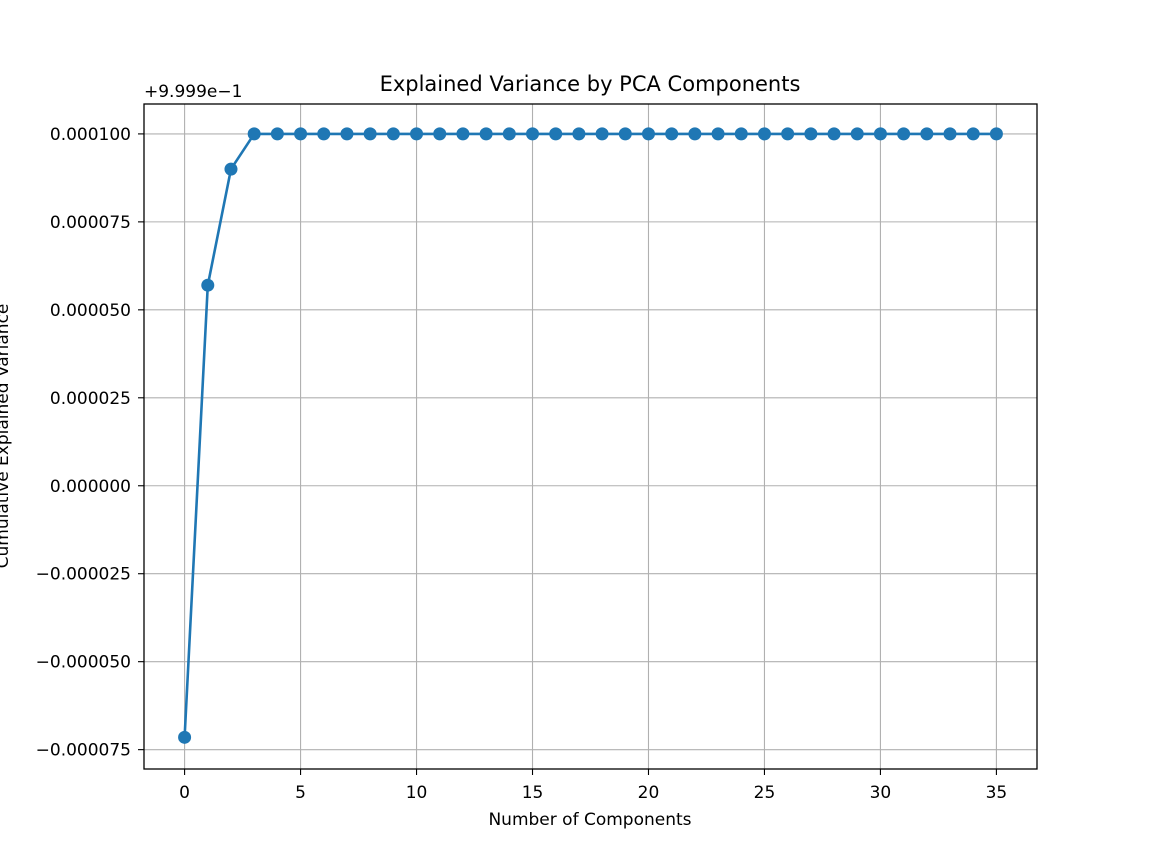  I want to click on chart-title: Explained Variance by PCA Components, so click(590, 84).